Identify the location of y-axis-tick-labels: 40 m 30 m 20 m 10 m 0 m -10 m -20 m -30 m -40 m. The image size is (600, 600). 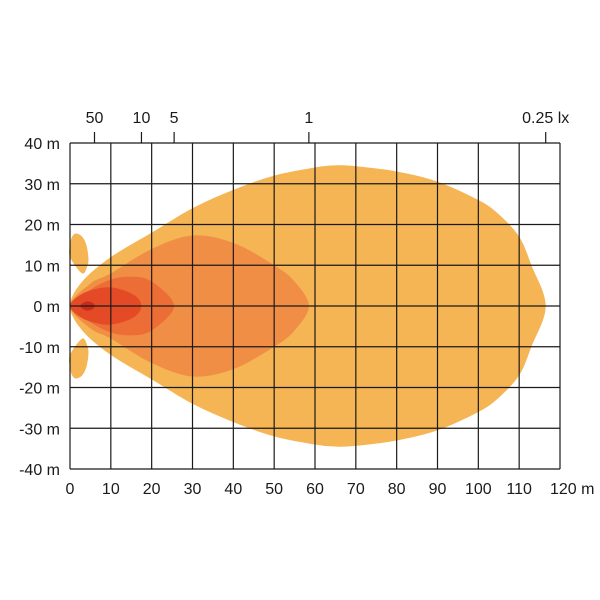
(39, 307).